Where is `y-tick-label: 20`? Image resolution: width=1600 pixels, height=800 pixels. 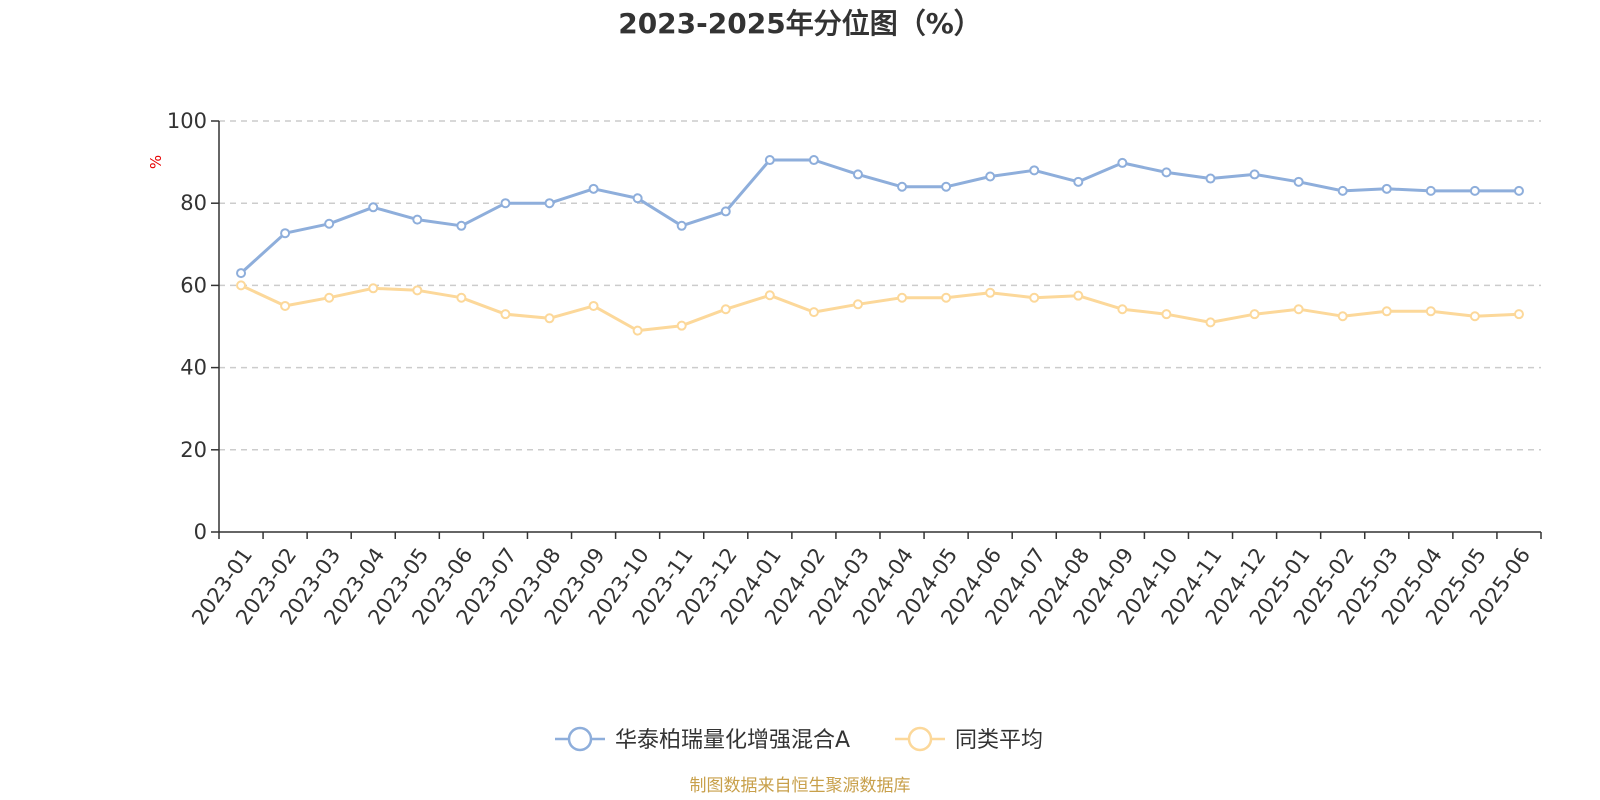
y-tick-label: 20 is located at coordinates (193, 450).